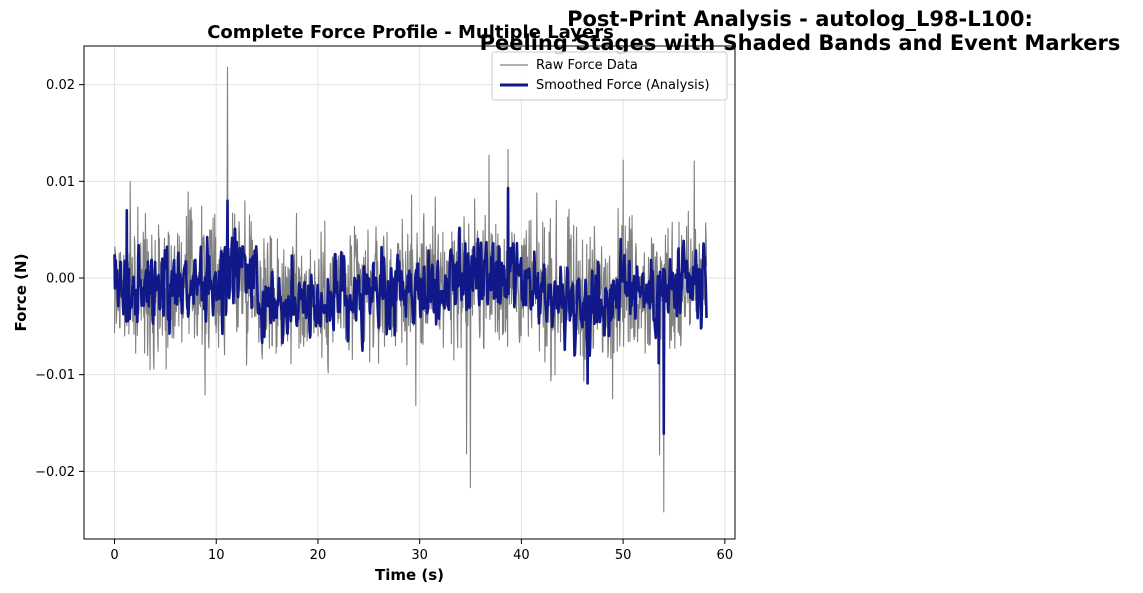 The height and width of the screenshot is (593, 1143). I want to click on x-axis-ticks: 0 10 20 30 40 50 60, so click(421, 551).